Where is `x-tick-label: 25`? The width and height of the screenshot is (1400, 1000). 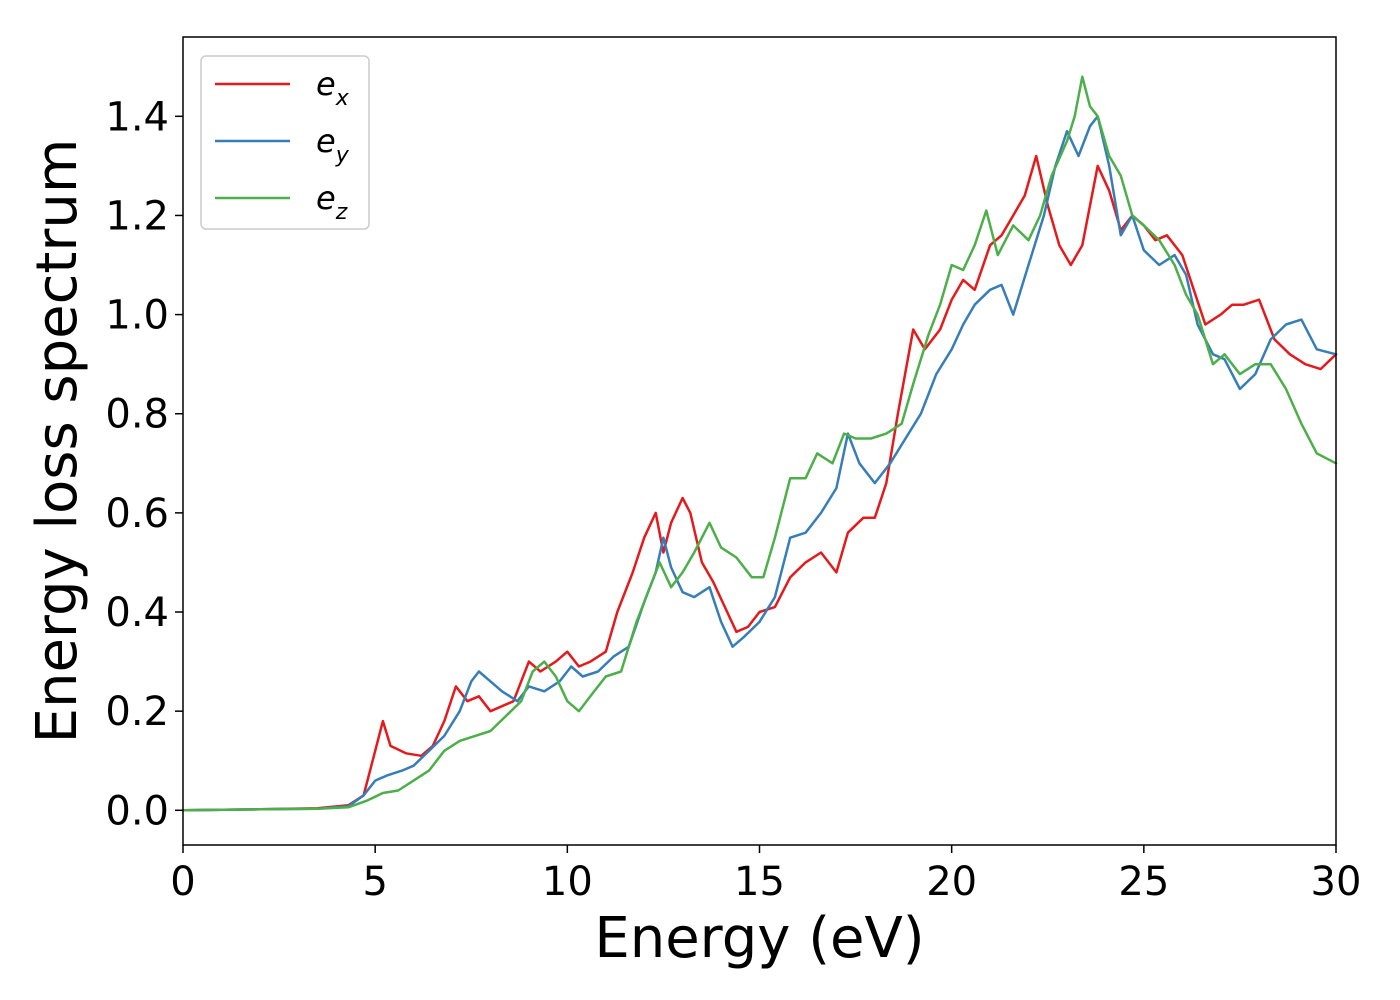
x-tick-label: 25 is located at coordinates (1143, 882).